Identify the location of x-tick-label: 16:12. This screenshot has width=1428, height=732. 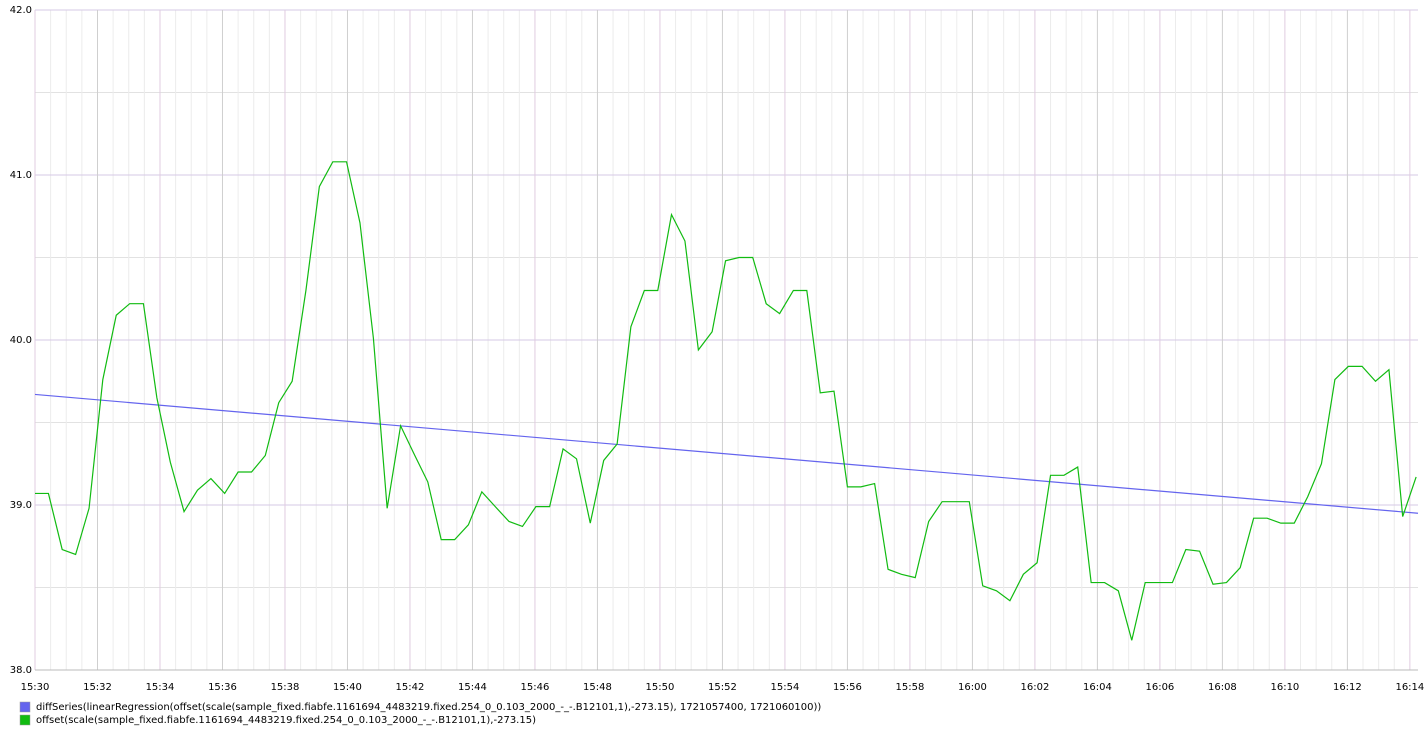
(1347, 687).